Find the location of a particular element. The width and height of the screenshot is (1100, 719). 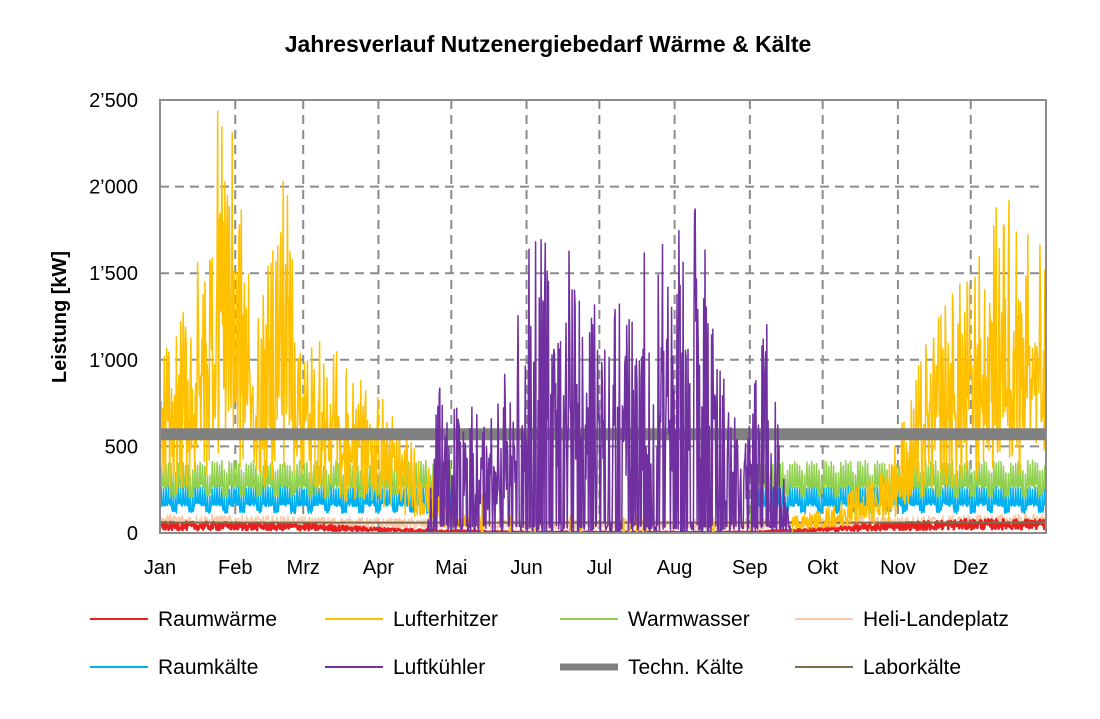

x-tick-label: Dez is located at coordinates (971, 568).